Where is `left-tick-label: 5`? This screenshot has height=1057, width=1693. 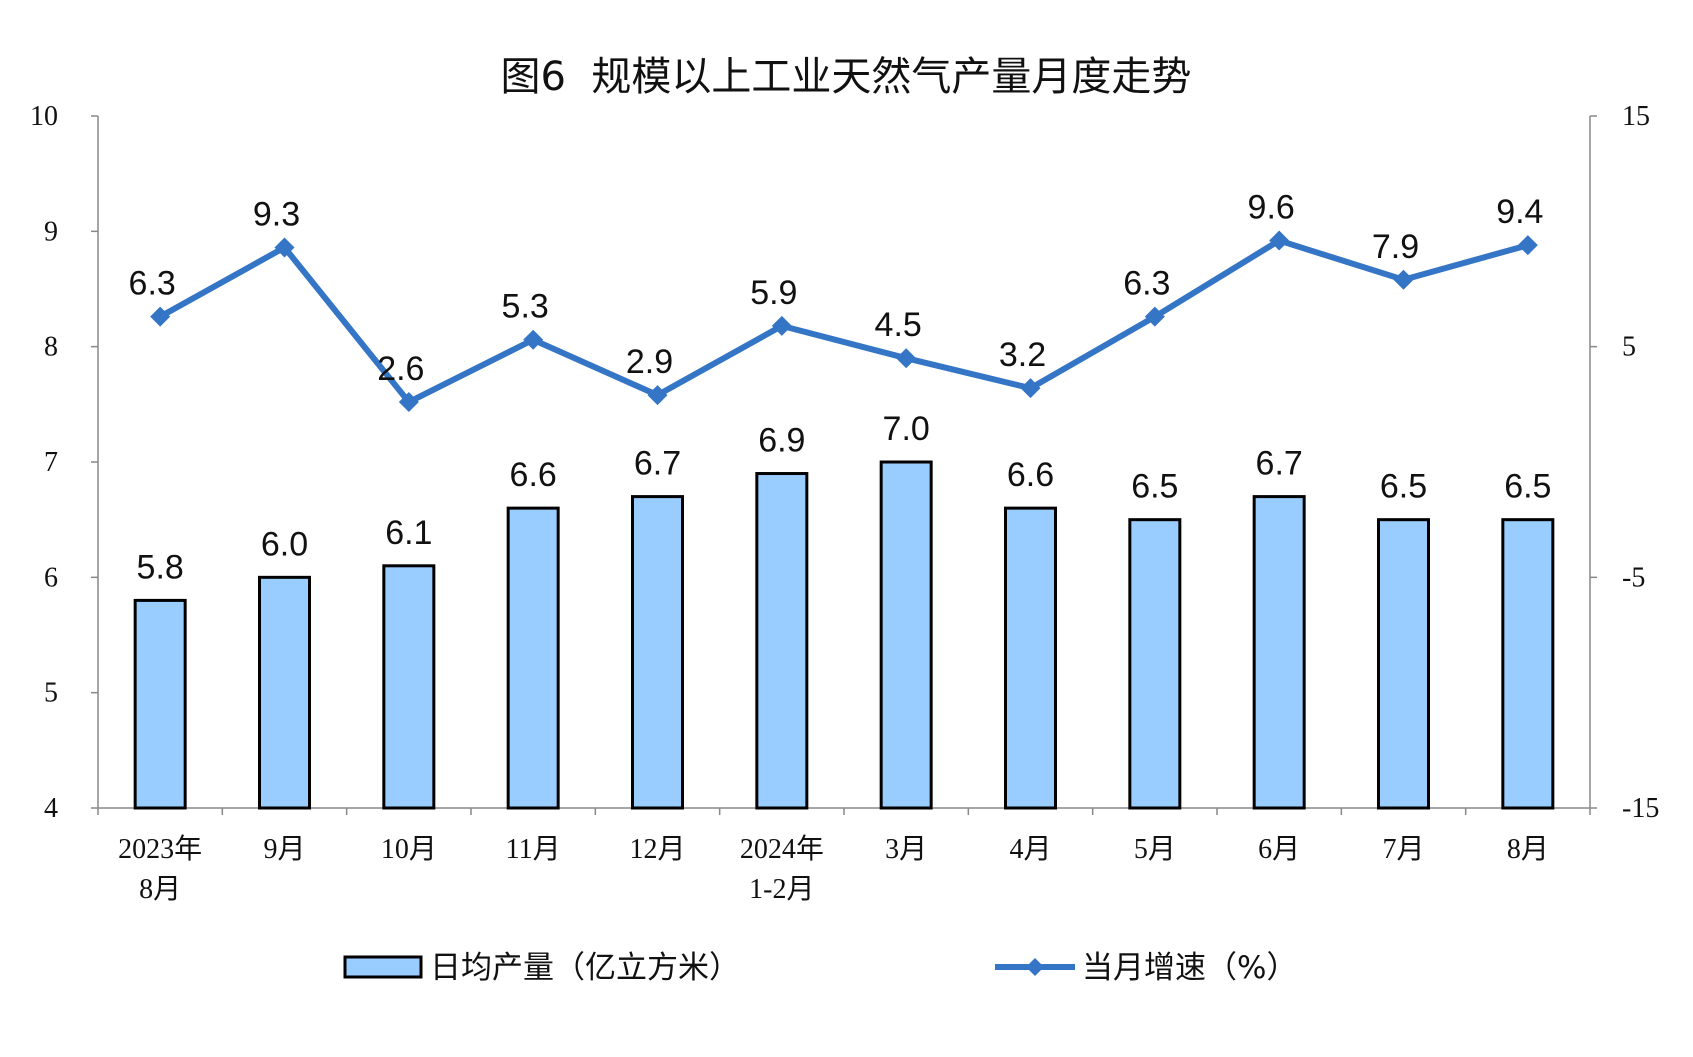
left-tick-label: 5 is located at coordinates (51, 693).